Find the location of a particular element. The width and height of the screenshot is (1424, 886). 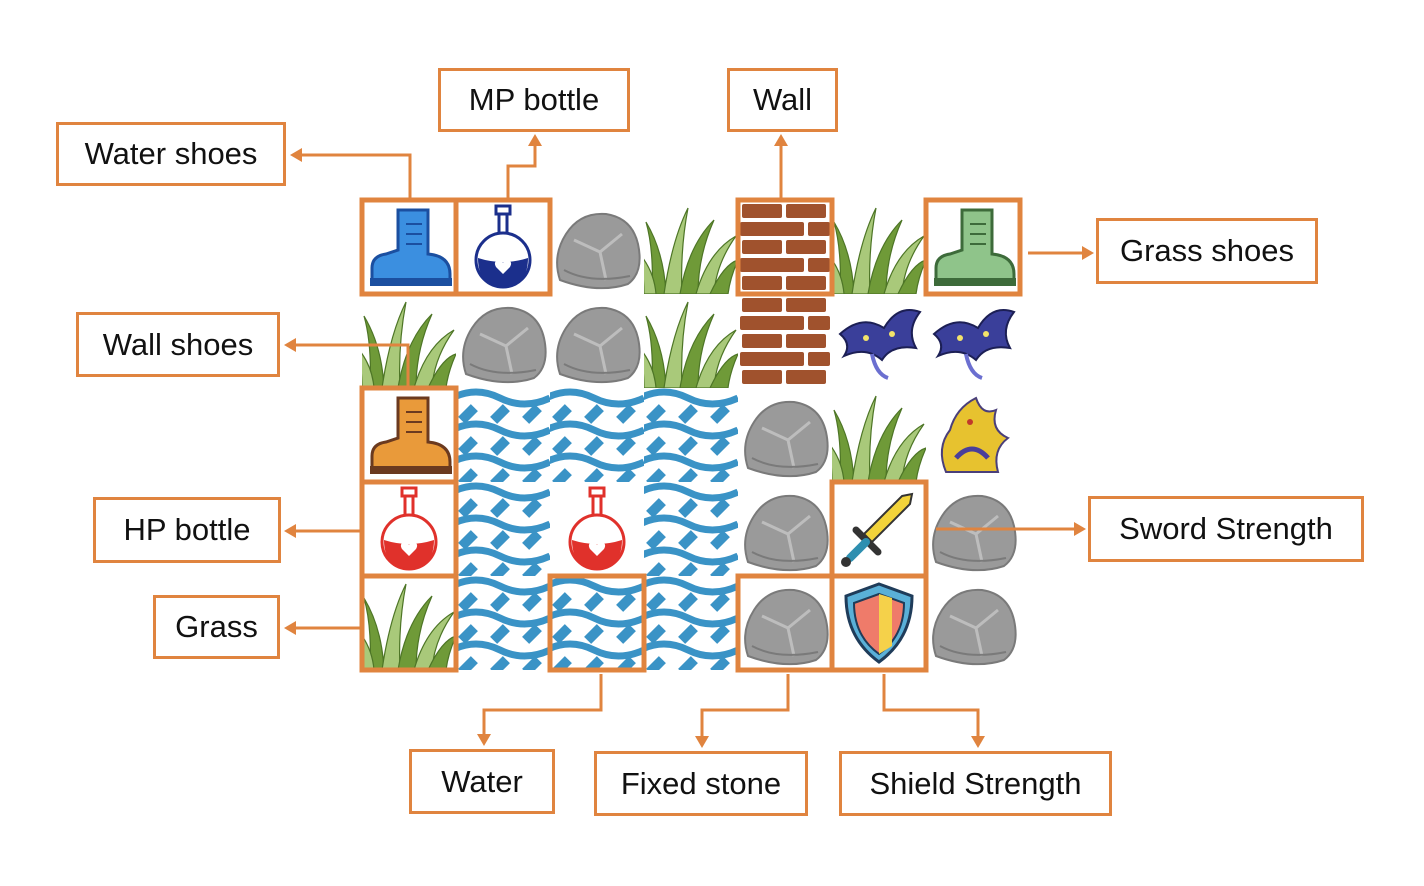

label-text: Water shoes is located at coordinates (171, 153).